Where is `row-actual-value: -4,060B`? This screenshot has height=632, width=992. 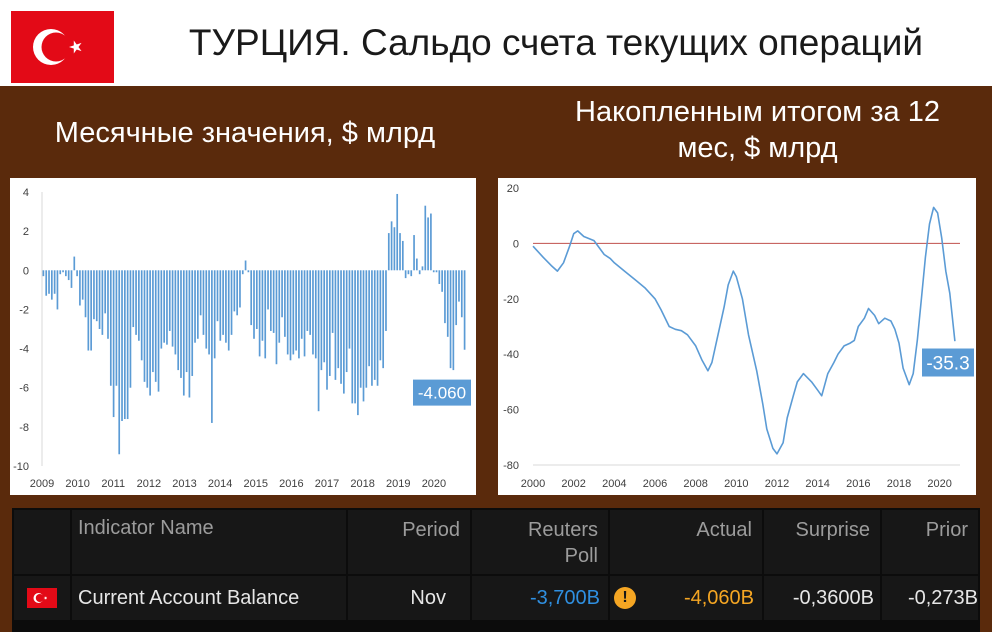
row-actual-value: -4,060B is located at coordinates (718, 597).